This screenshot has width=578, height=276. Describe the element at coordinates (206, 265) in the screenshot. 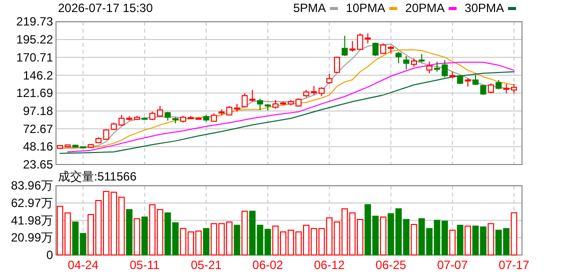

I see `x-tick-label: 05-21` at that location.